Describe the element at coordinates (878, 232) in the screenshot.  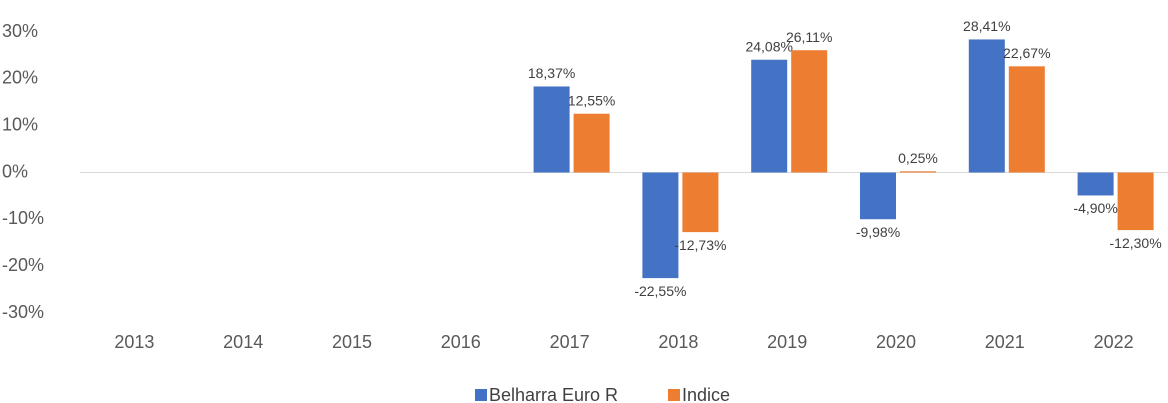
I see `value-label: -9,98%` at that location.